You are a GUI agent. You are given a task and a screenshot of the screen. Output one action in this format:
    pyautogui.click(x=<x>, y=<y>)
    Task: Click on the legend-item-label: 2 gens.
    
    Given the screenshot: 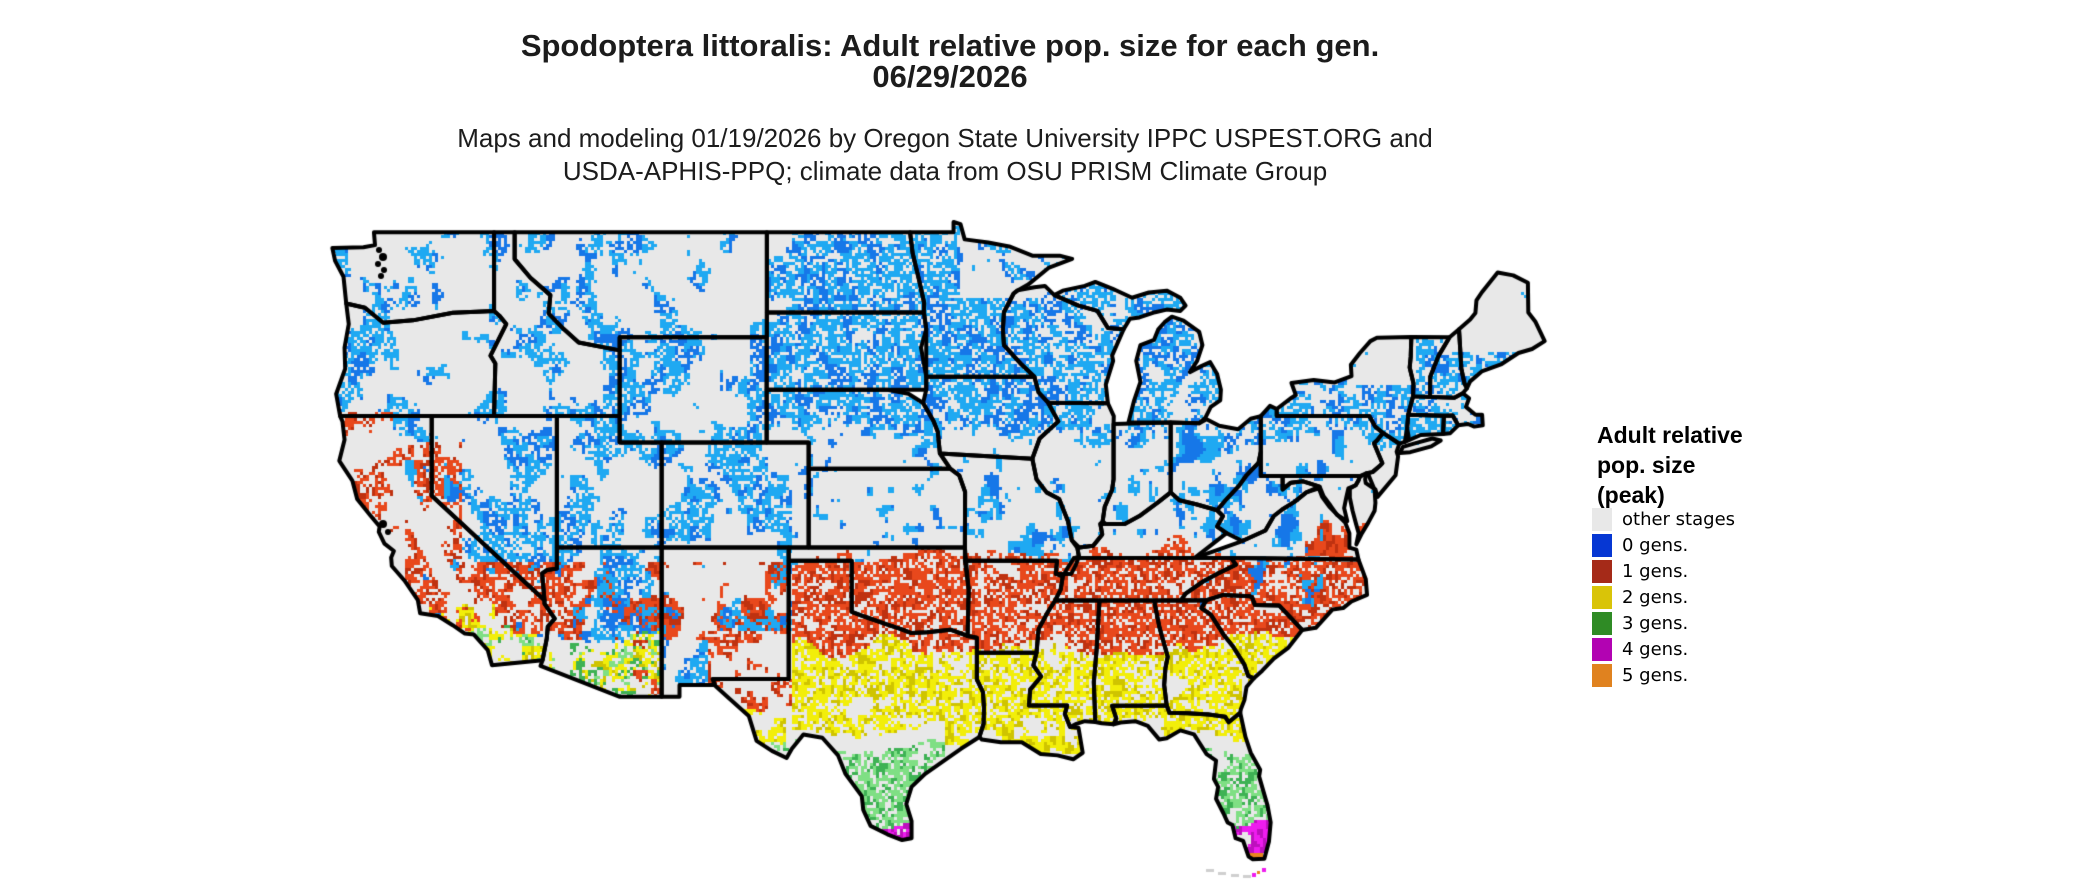 What is the action you would take?
    pyautogui.click(x=1655, y=597)
    